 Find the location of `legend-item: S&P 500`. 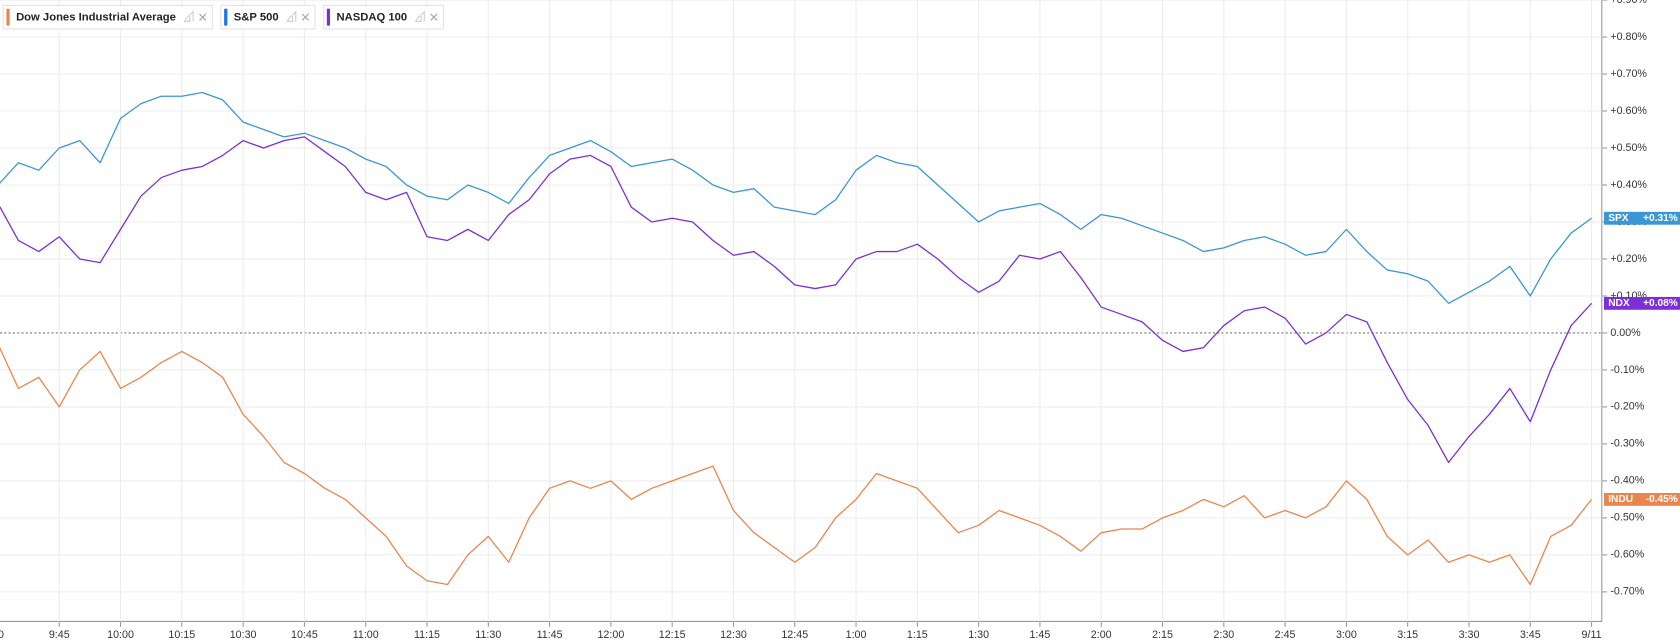

legend-item: S&P 500 is located at coordinates (268, 17).